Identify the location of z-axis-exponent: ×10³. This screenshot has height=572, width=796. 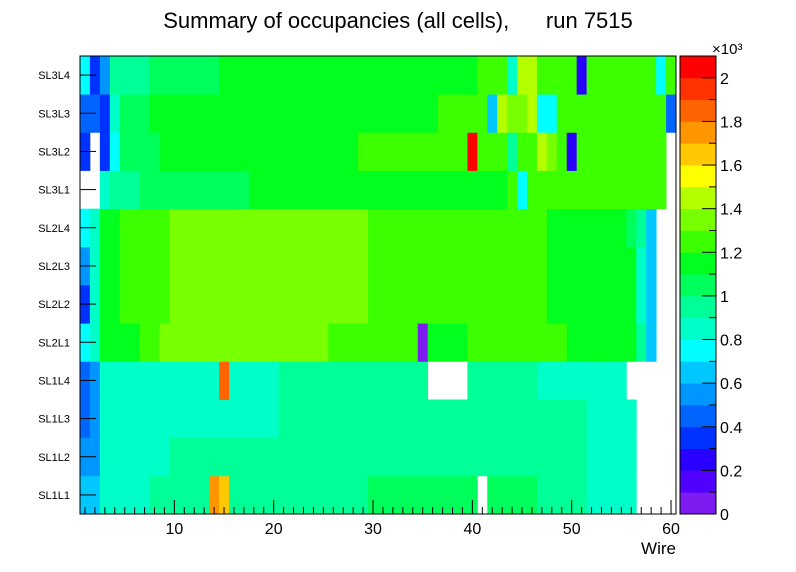
(727, 49).